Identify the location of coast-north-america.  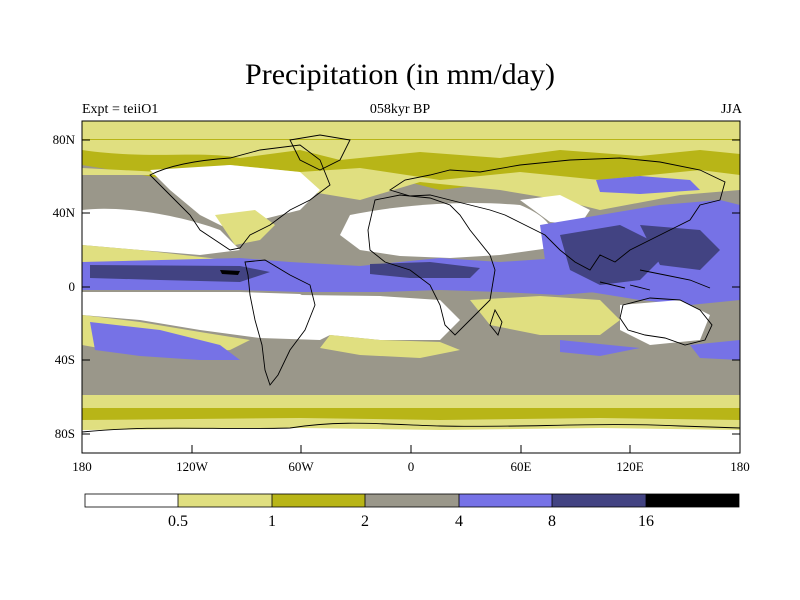
(240, 197).